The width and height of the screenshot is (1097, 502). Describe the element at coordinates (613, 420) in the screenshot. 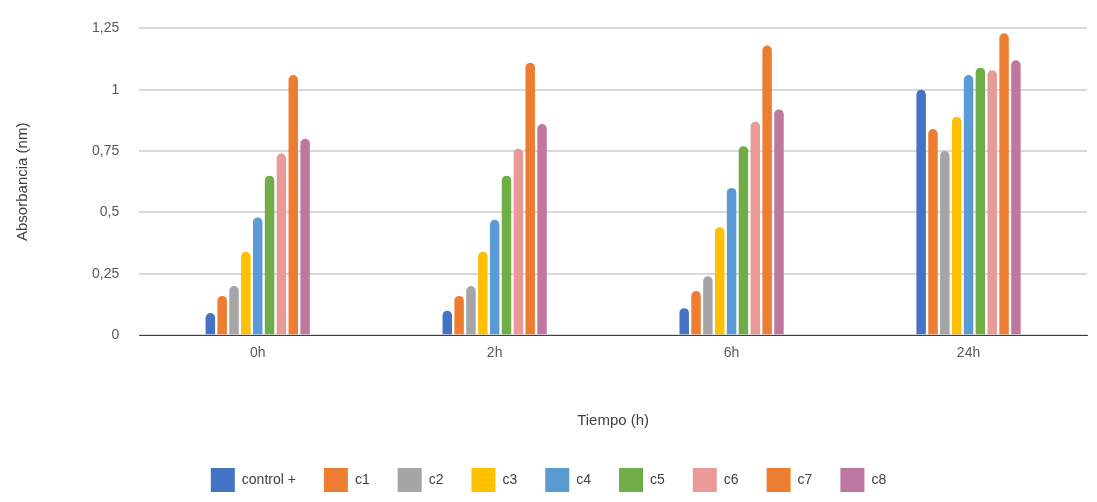

I see `x-axis-title: Tiempo (h)` at that location.